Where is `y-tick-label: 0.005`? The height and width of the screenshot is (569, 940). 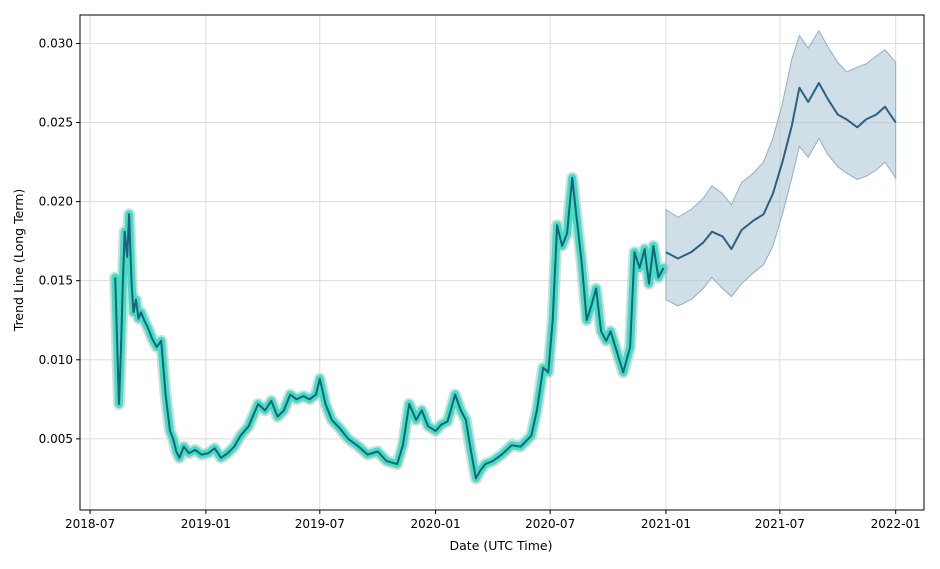 y-tick-label: 0.005 is located at coordinates (56, 439).